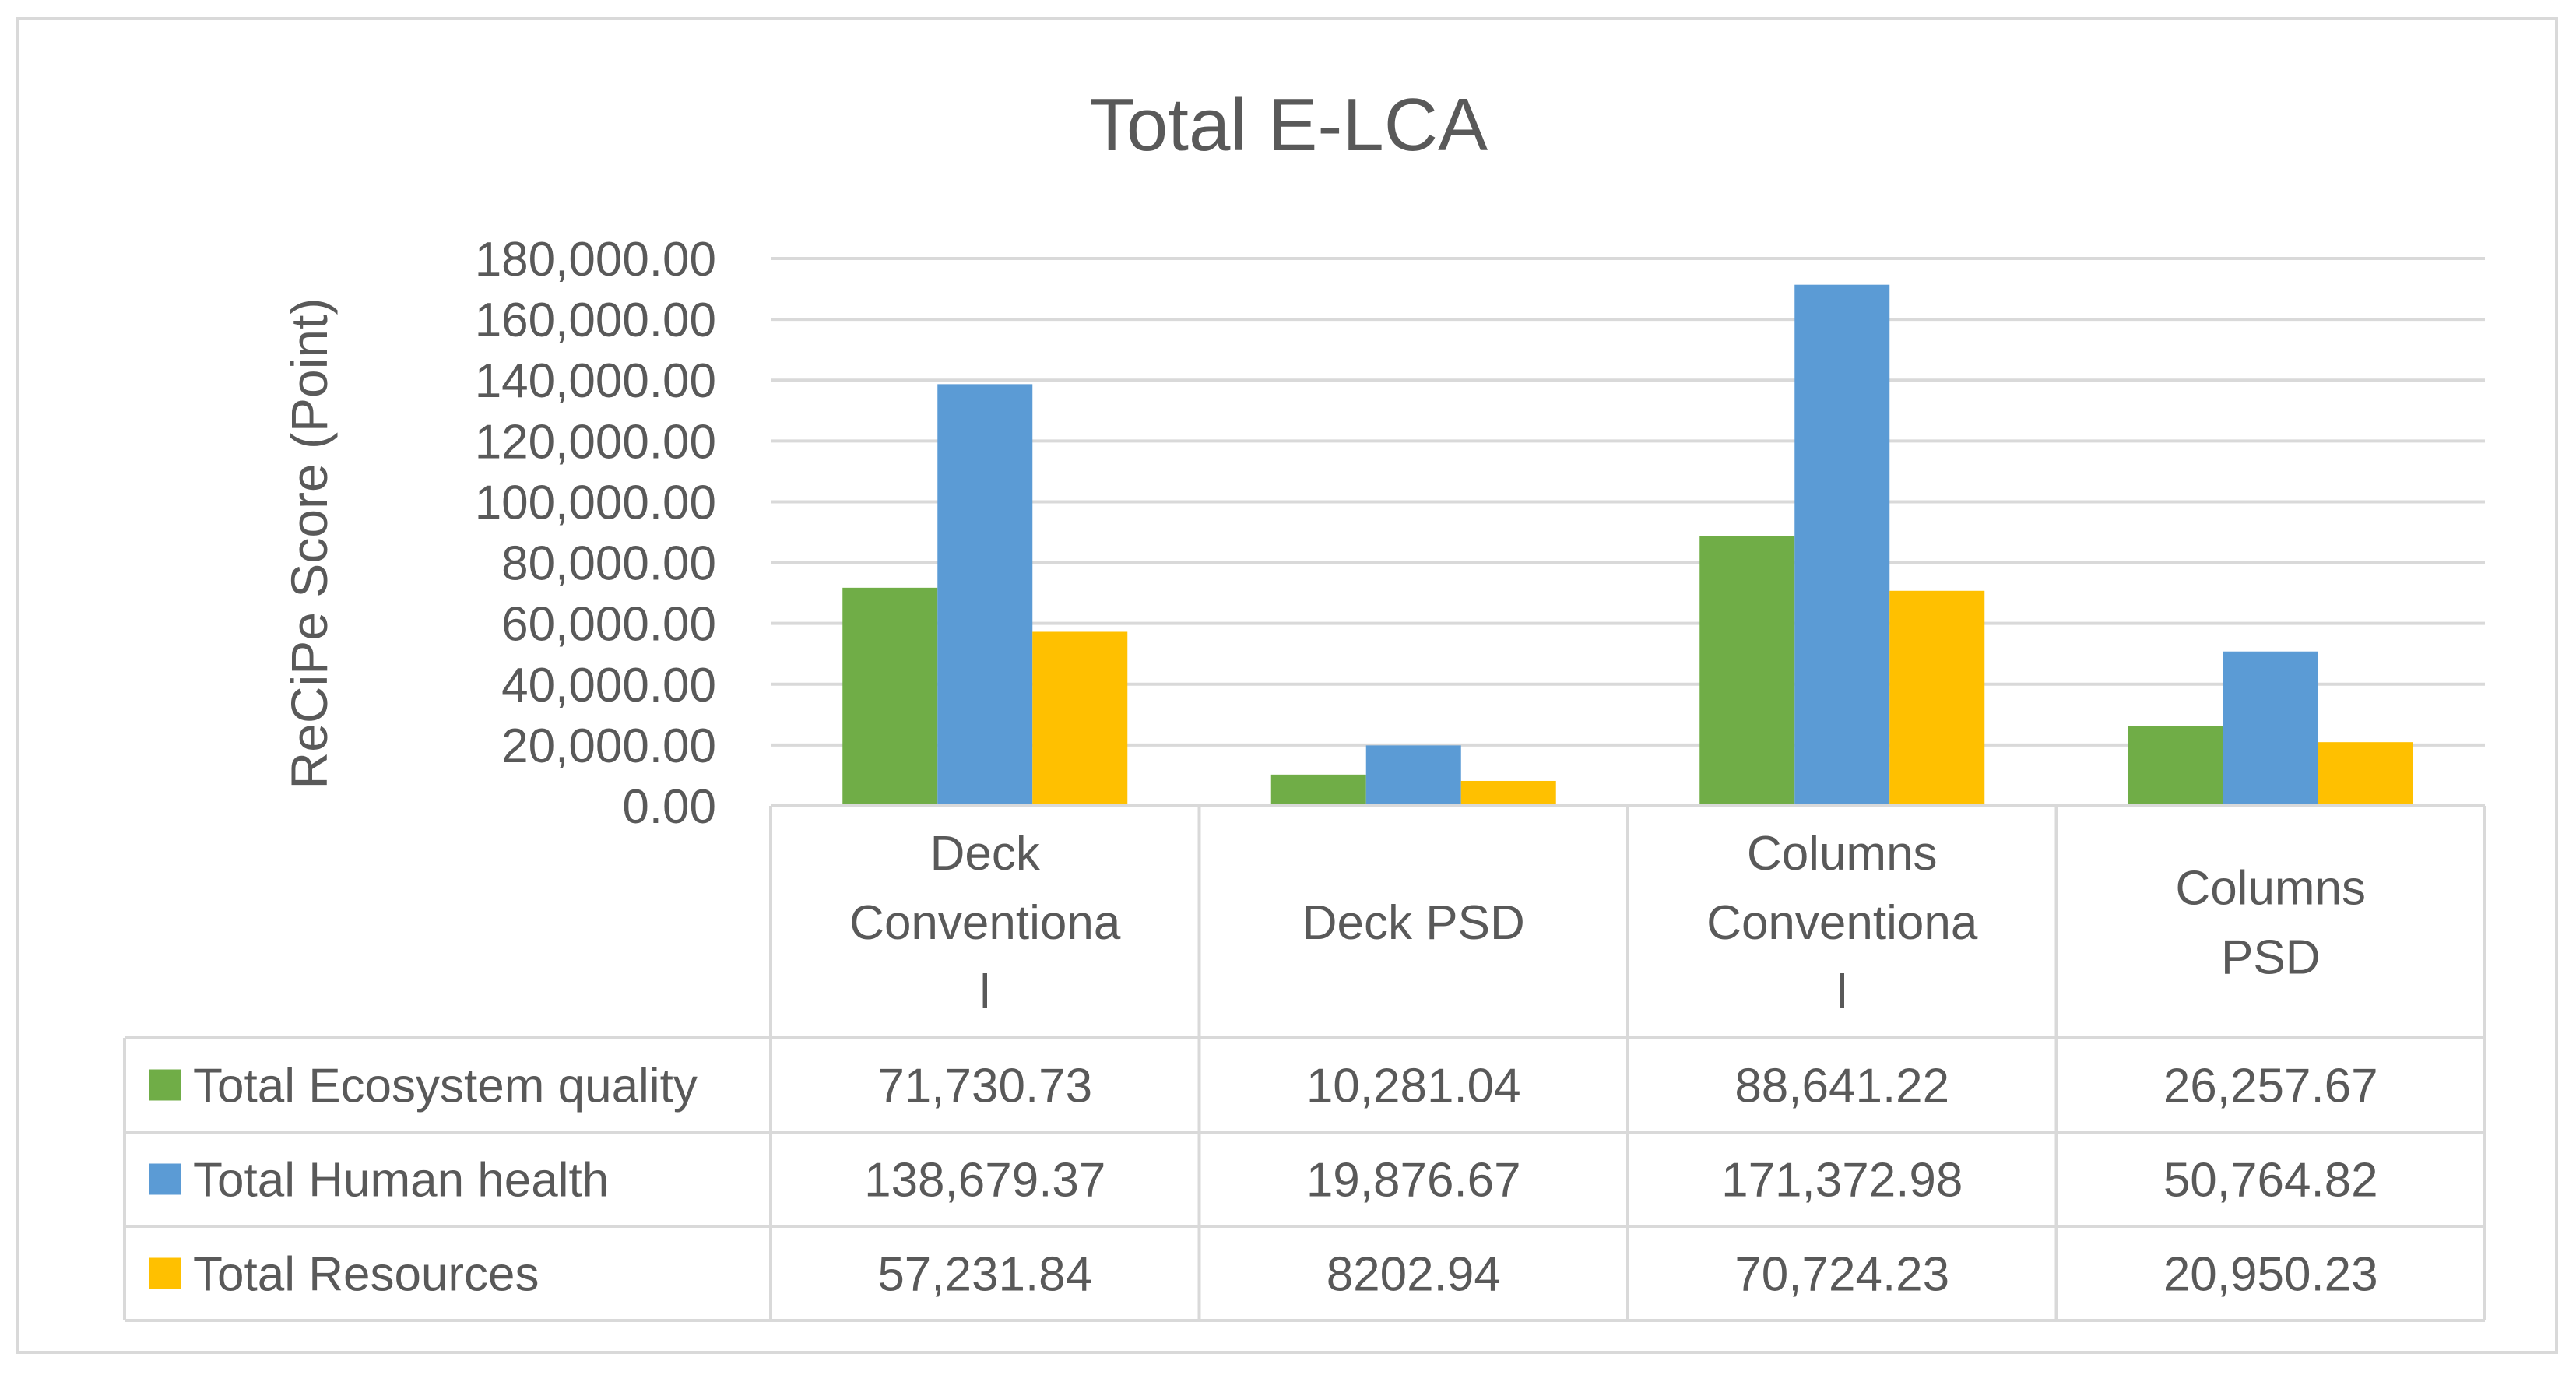  What do you see at coordinates (595, 442) in the screenshot?
I see `y-tick-label: 120,000.00` at bounding box center [595, 442].